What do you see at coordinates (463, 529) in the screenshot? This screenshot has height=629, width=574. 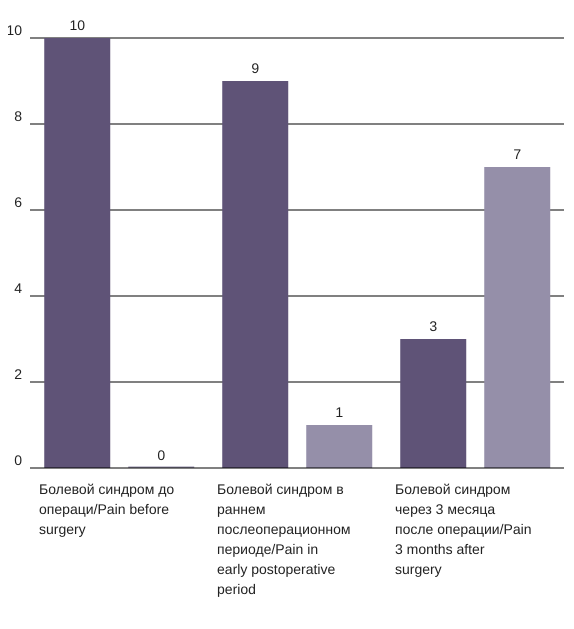 I see `x-tick-label: Болевой синдром через 3 месяца после операции/Pain 3 months after surgery` at bounding box center [463, 529].